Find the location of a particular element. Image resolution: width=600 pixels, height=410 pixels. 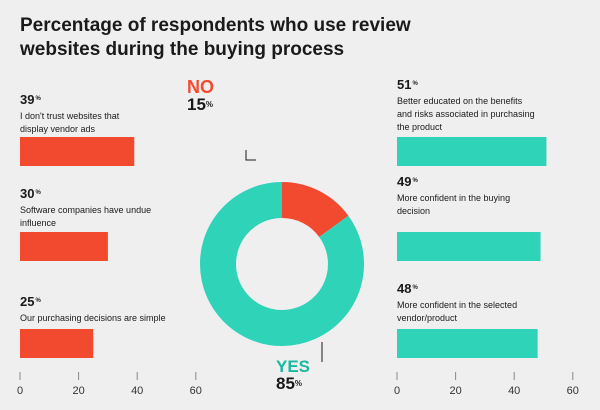

right-item-3-value: 48 is located at coordinates (404, 288).